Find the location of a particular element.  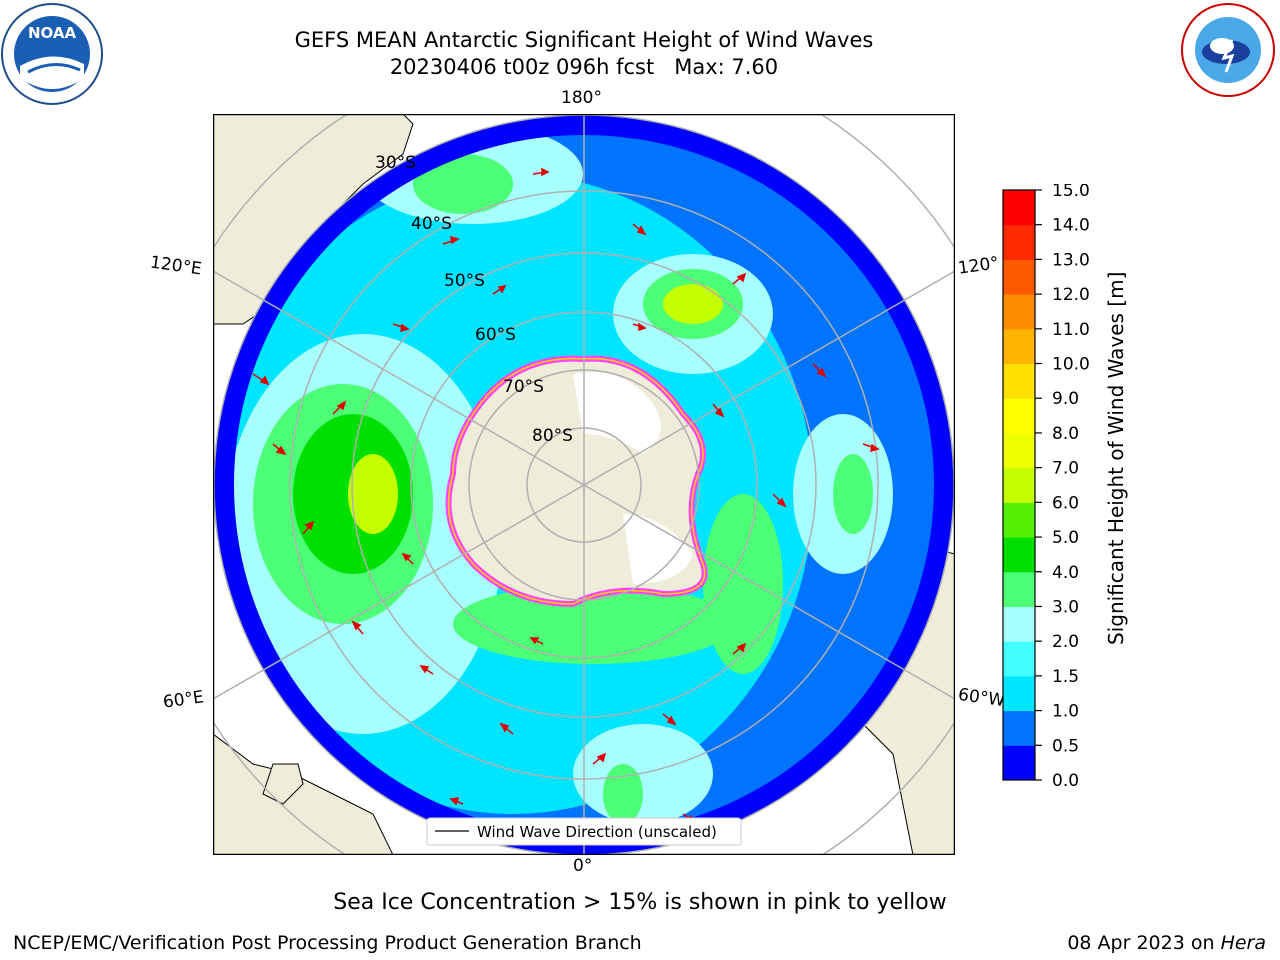

chart-subtitle: 20230406 t00z 096h fcst Max: 7.60 is located at coordinates (584, 67).